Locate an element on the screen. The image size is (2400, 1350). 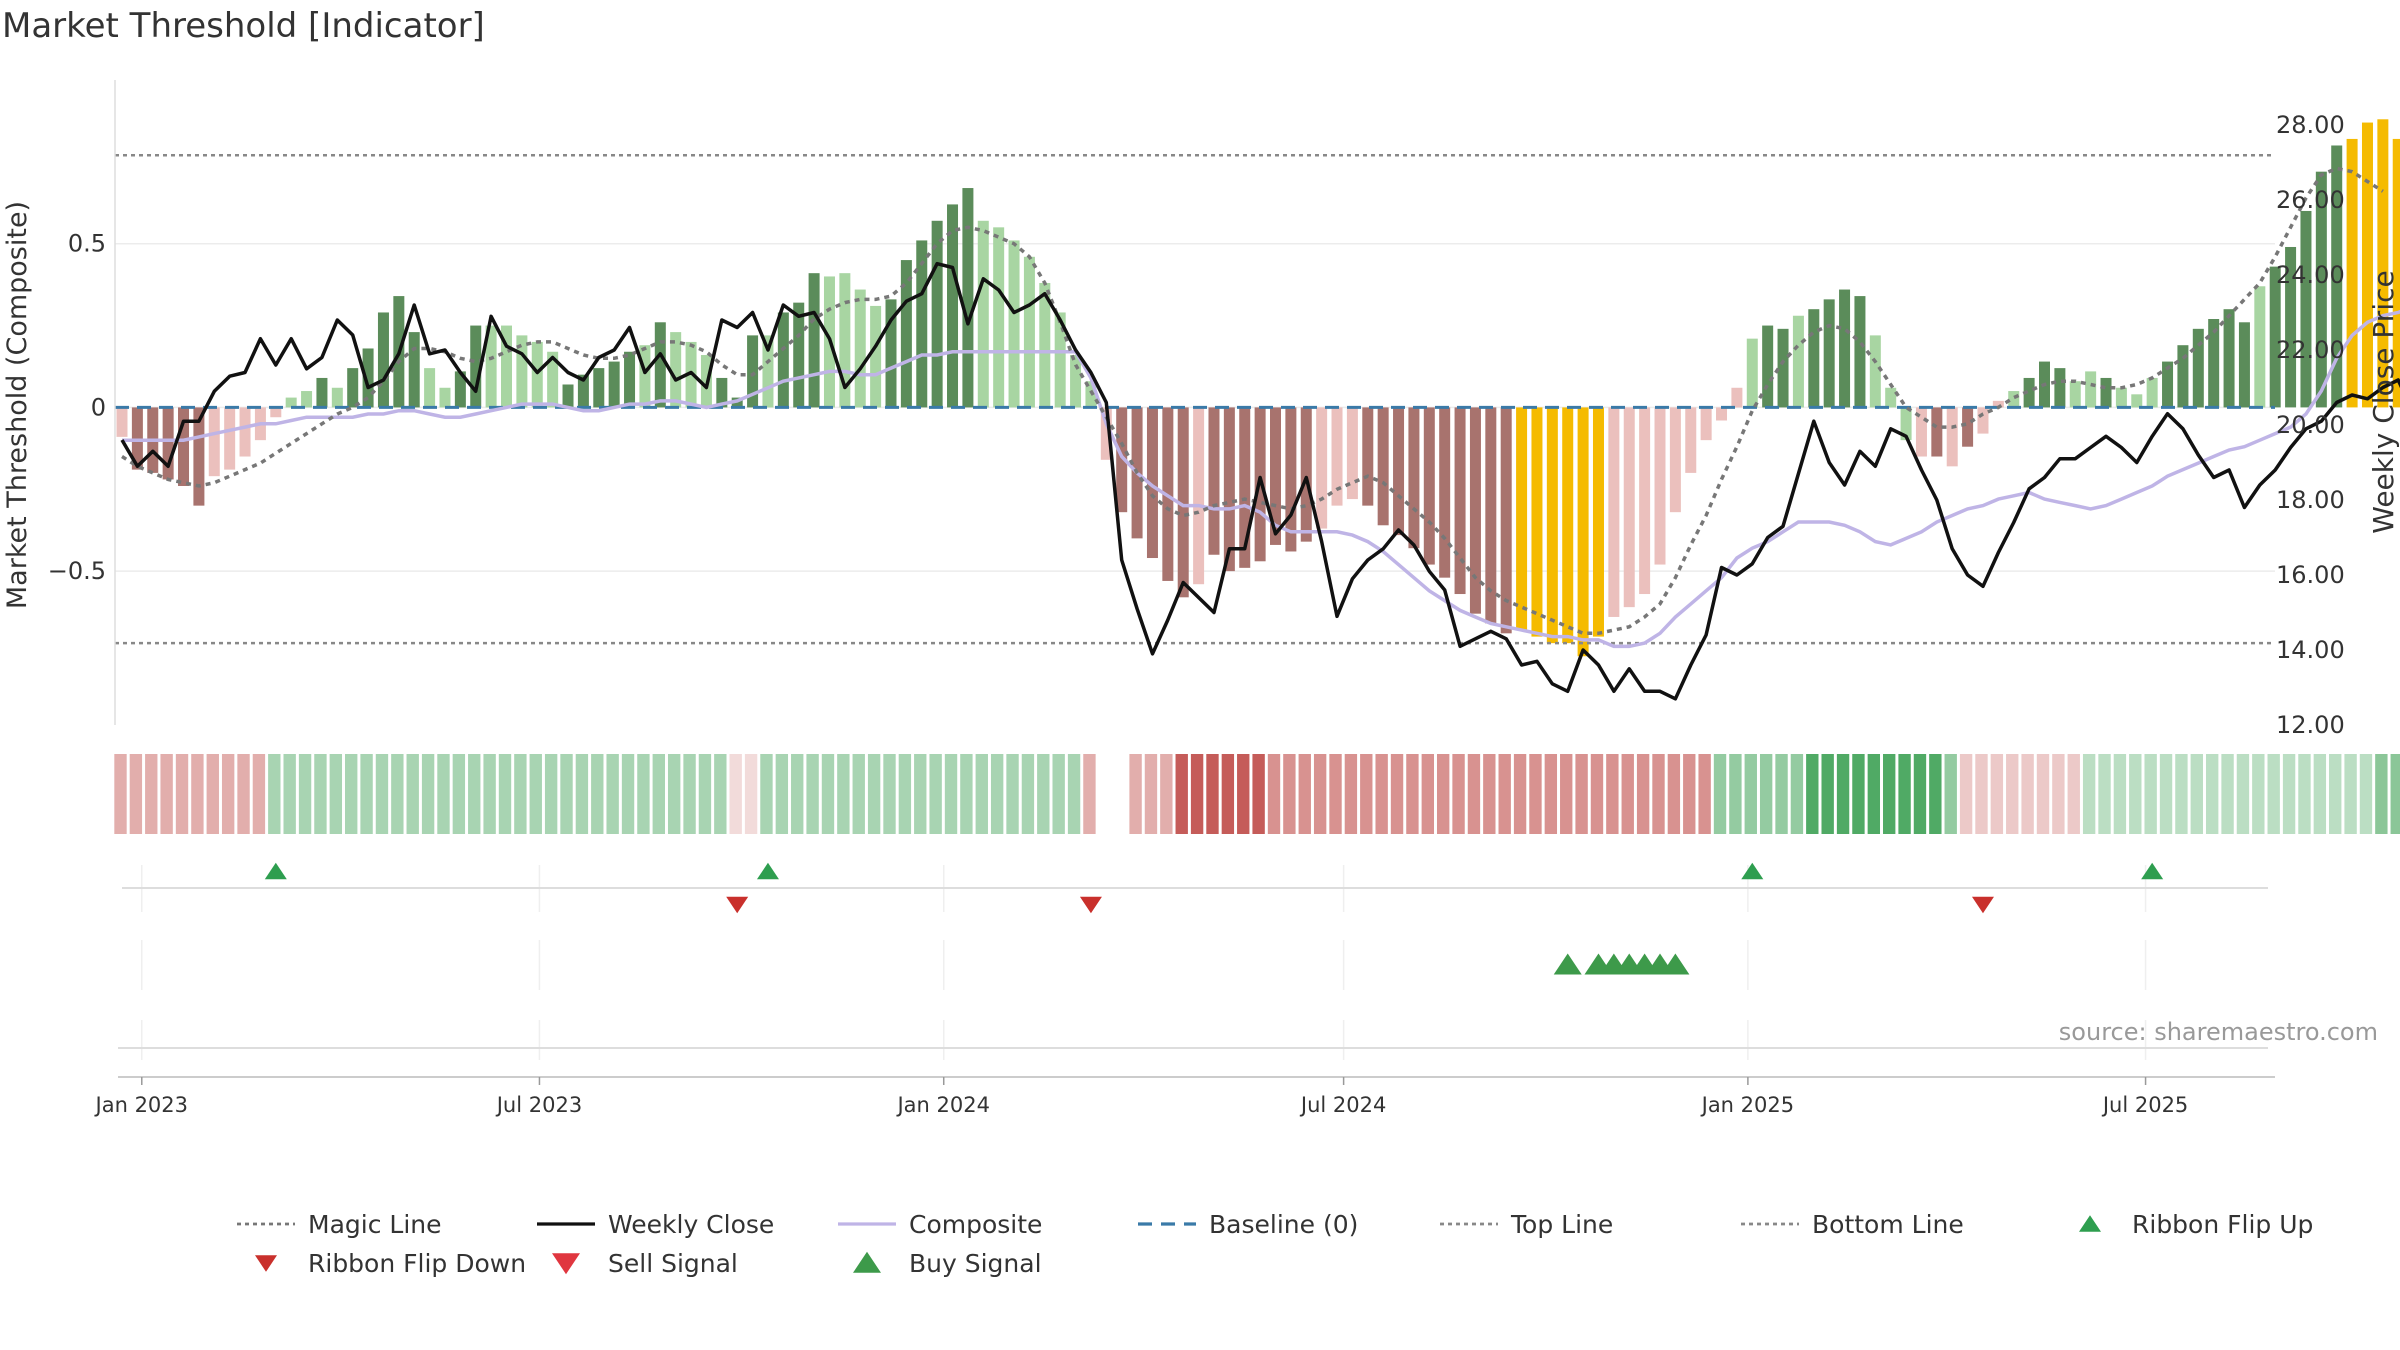
legend-label: Buy Signal is located at coordinates (975, 1263).